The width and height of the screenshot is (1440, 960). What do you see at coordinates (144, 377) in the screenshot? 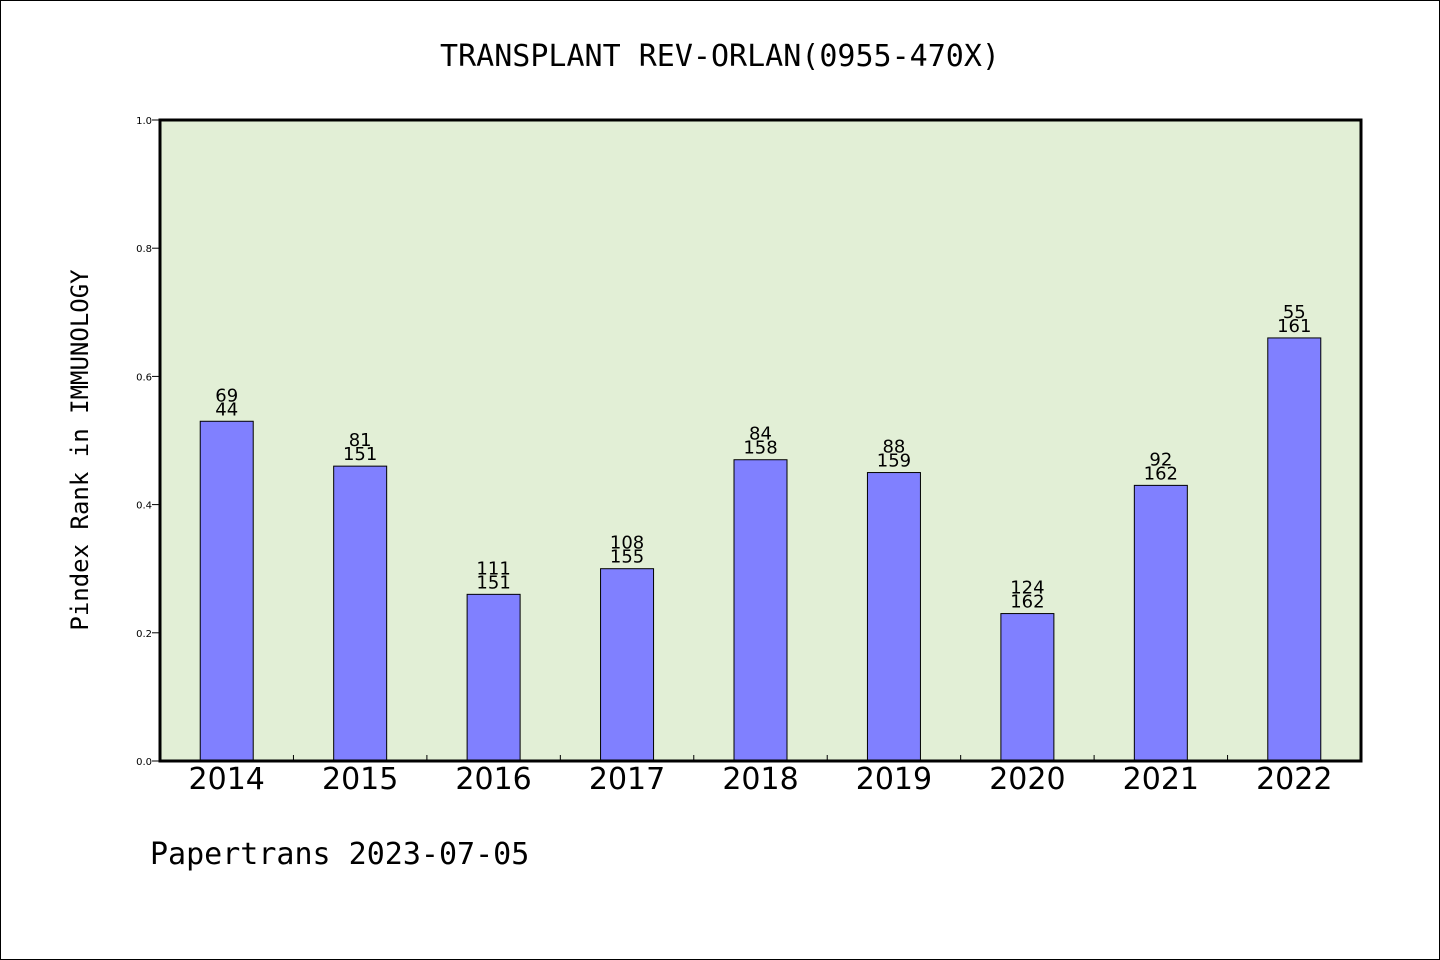
I see `y-tick-label: 0.6` at bounding box center [144, 377].